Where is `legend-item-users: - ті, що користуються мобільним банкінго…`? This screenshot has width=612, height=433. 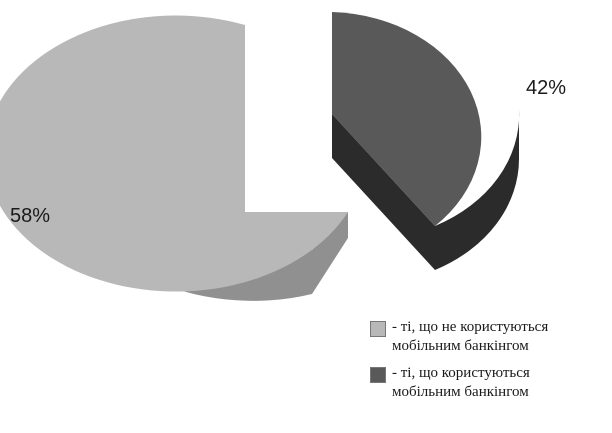
legend-item-users: - ті, що користуються мобільним банкінго… is located at coordinates (490, 383).